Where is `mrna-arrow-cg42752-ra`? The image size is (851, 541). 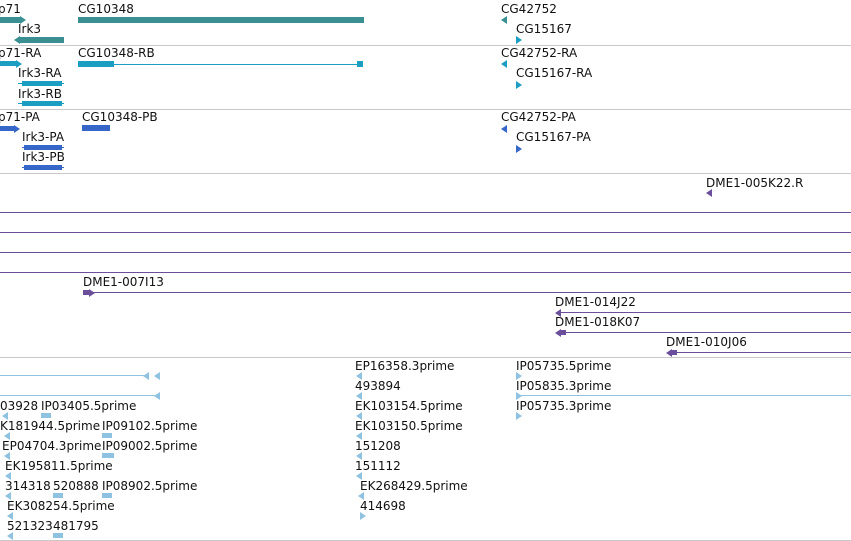 mrna-arrow-cg42752-ra is located at coordinates (504, 64).